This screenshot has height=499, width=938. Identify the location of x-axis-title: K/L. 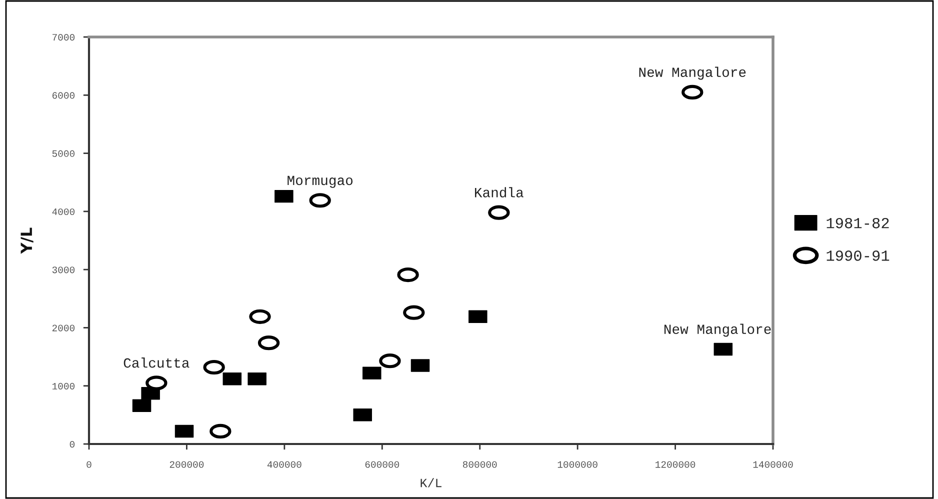
(431, 483).